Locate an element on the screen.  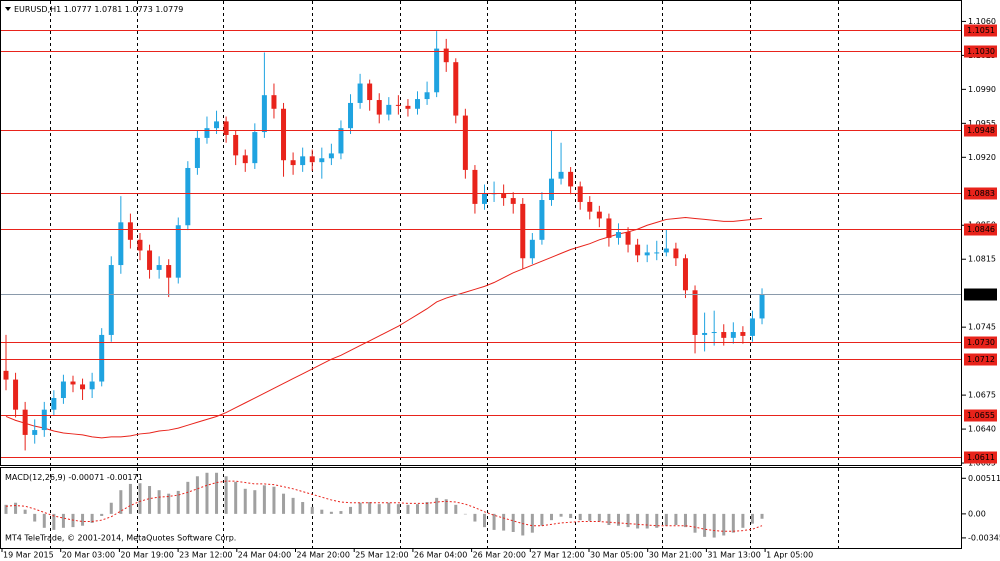
y-tick-label: 1.0675 is located at coordinates (982, 395).